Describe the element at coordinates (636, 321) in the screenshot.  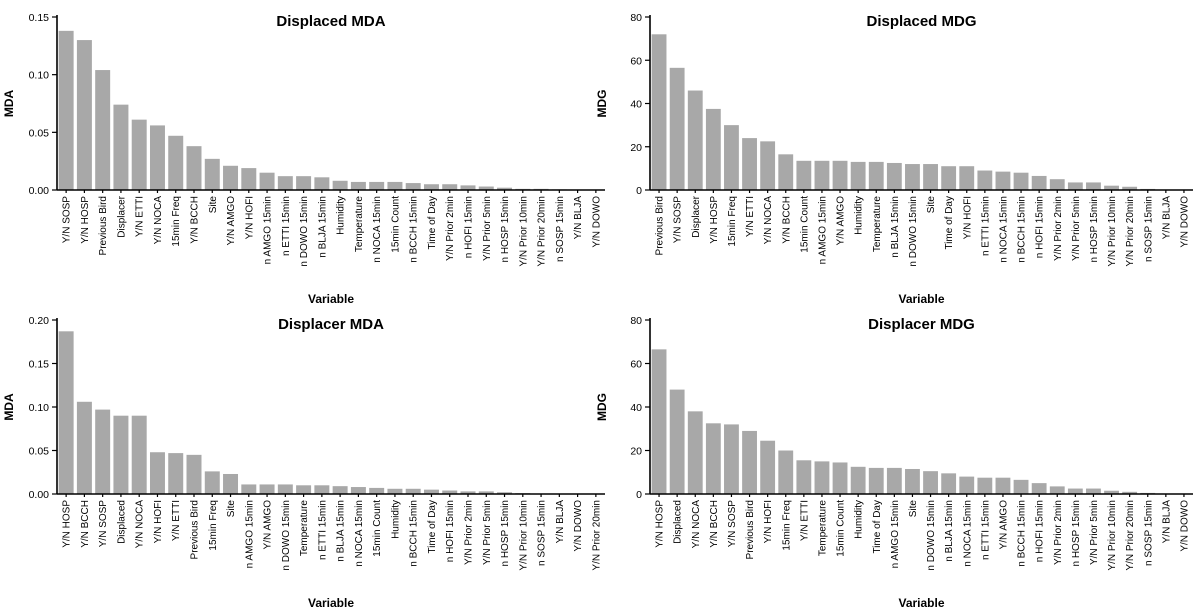
I see `y-tick-label: 80` at that location.